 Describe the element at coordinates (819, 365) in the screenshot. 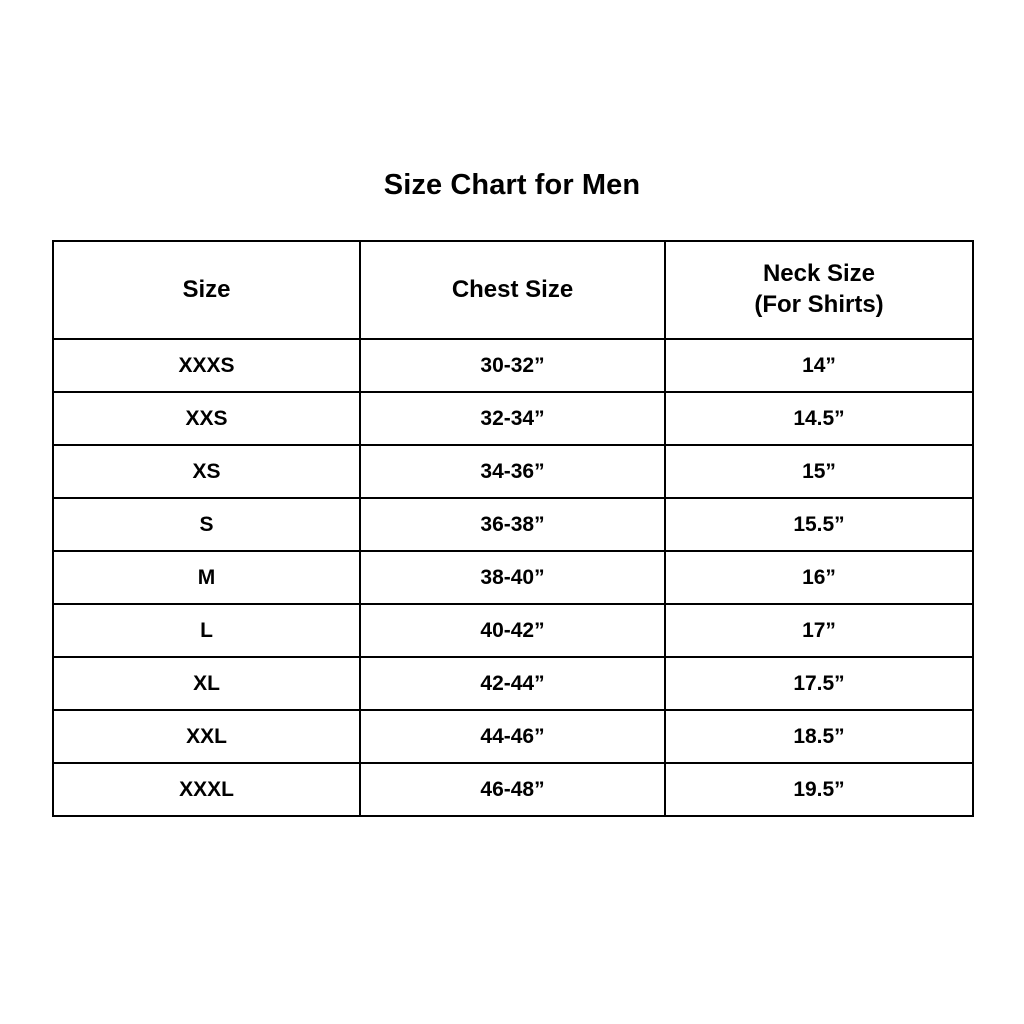

I see `cell-neck: 14”` at that location.